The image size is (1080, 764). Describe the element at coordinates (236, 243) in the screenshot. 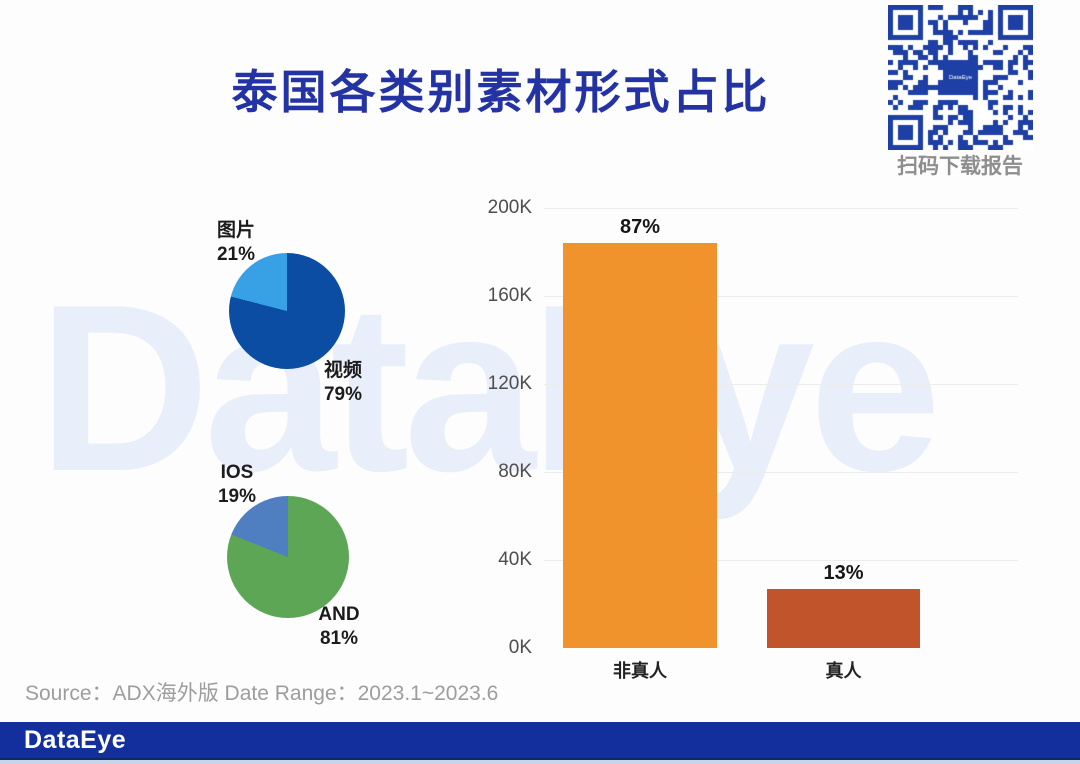

I see `pie-label-image: 图片 21%` at that location.